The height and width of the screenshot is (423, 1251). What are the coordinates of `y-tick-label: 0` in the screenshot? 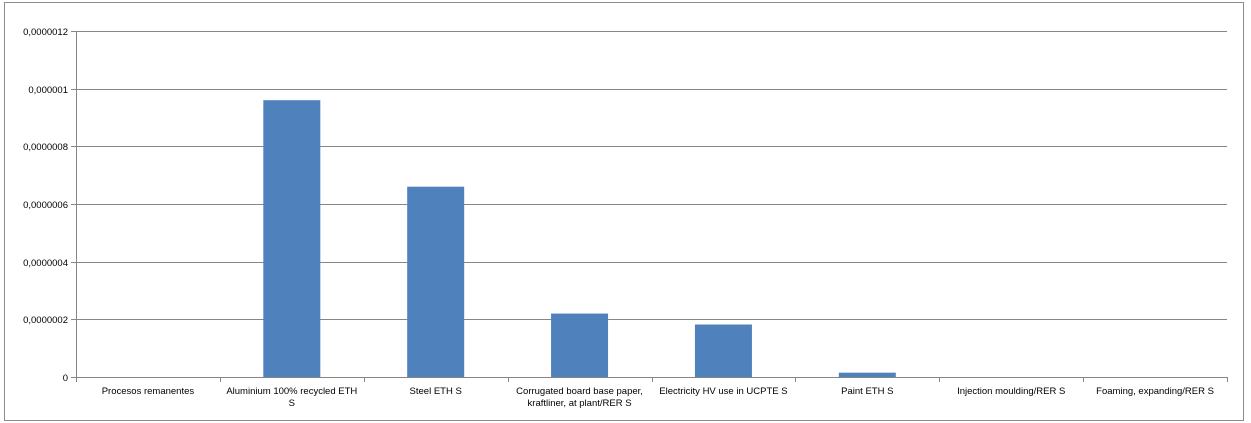 It's located at (65, 378).